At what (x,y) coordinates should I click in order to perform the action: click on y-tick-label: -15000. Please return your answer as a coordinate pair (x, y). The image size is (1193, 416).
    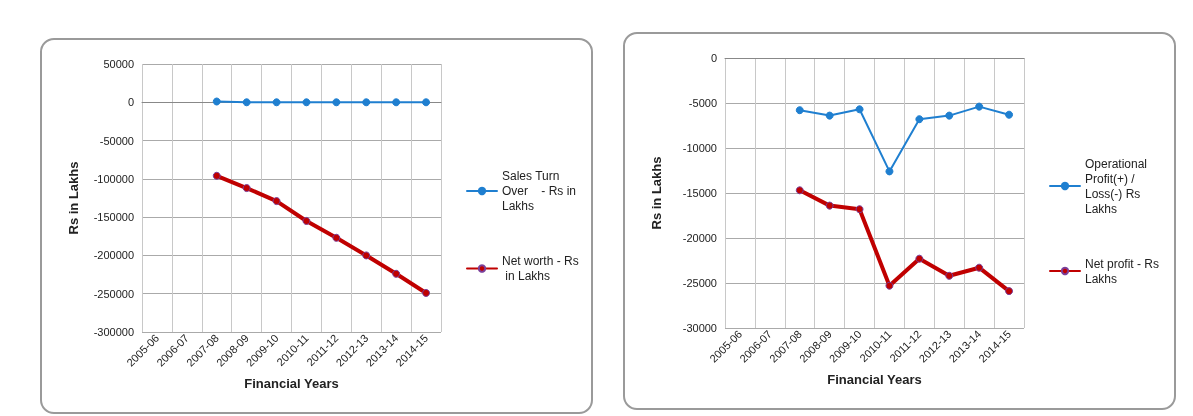
    Looking at the image, I should click on (699, 193).